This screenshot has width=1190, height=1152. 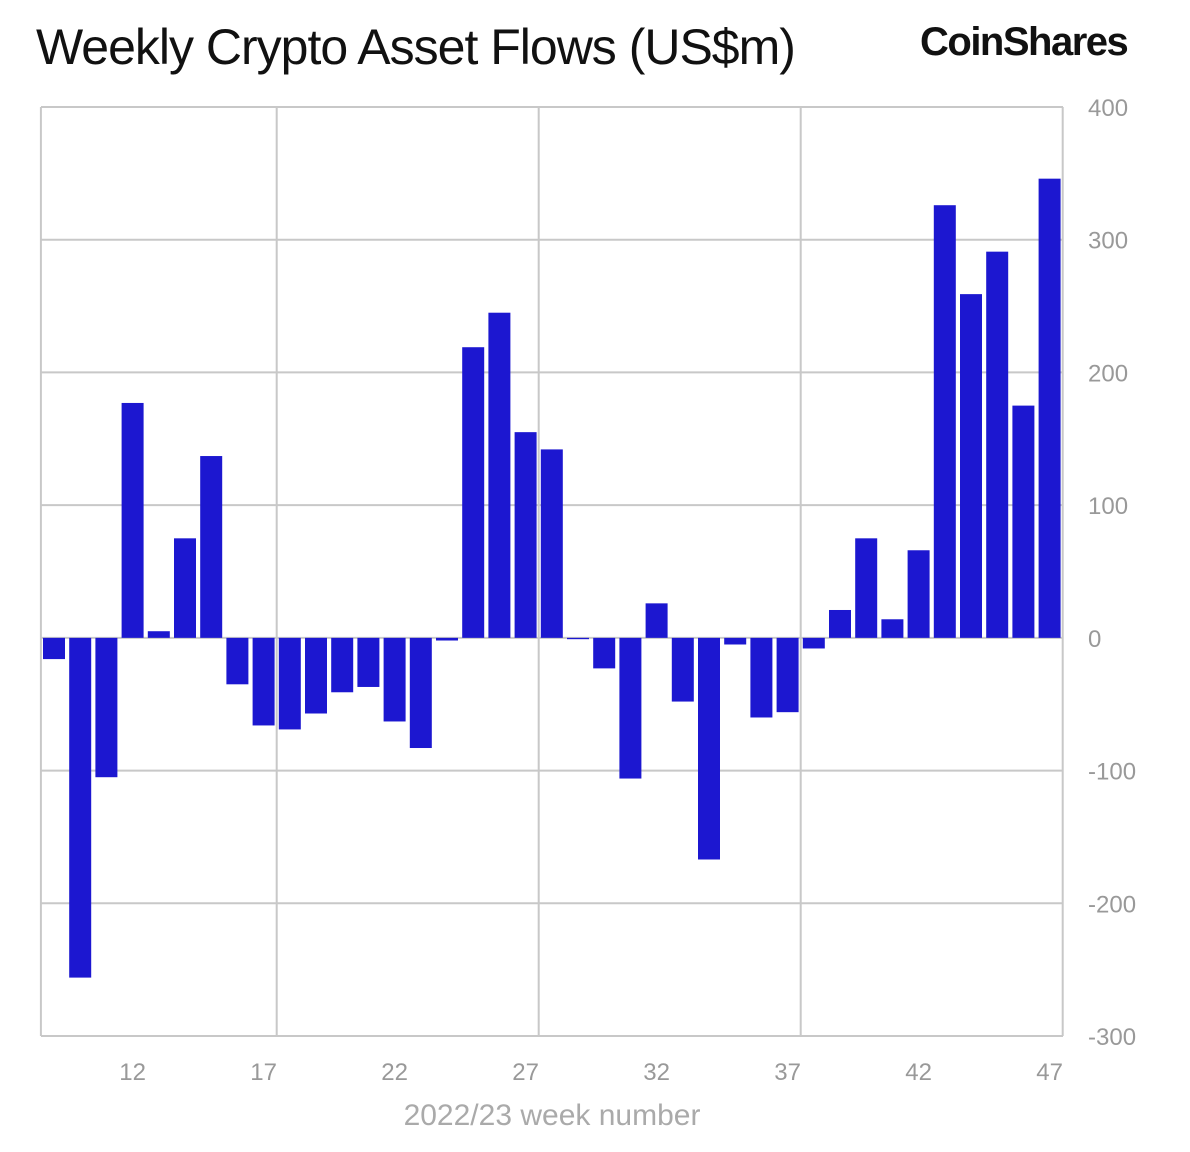 What do you see at coordinates (263, 1072) in the screenshot?
I see `x-tick-label: 17` at bounding box center [263, 1072].